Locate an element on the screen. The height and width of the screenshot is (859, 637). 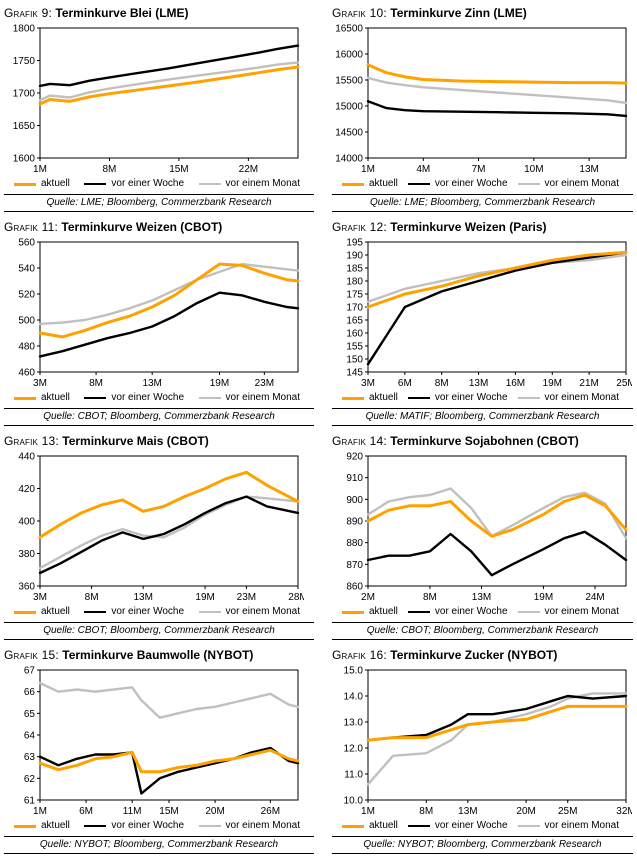
svg-text: 1700 is located at coordinates (24, 94).